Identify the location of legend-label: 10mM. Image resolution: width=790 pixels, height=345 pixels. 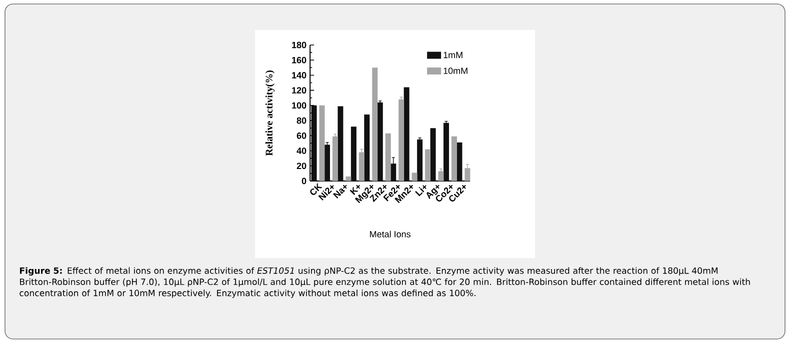
(456, 71).